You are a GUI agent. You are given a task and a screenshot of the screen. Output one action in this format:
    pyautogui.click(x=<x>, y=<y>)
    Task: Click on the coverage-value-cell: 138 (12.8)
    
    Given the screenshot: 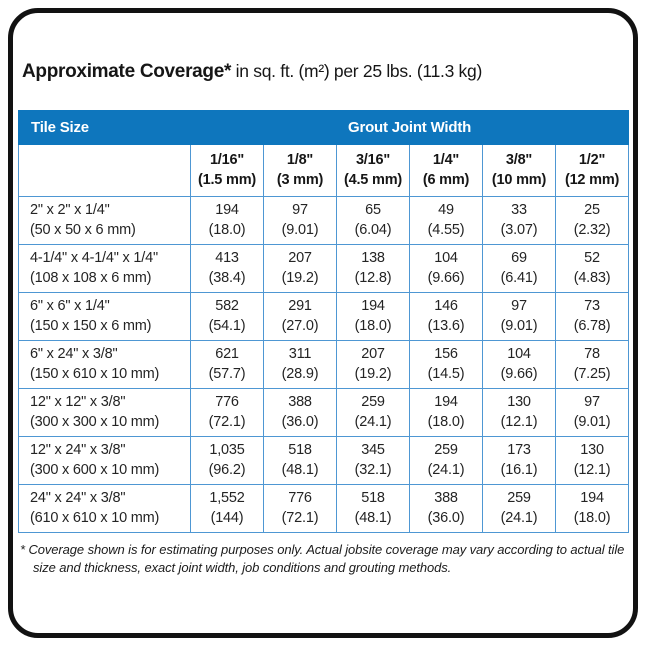 What is the action you would take?
    pyautogui.click(x=373, y=268)
    